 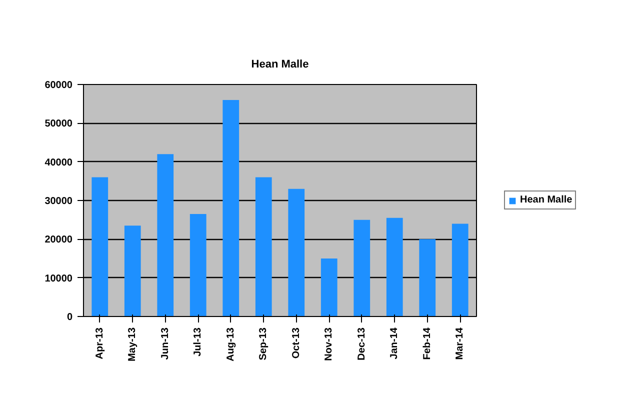 What do you see at coordinates (69, 317) in the screenshot?
I see `y-tick-label: 0` at bounding box center [69, 317].